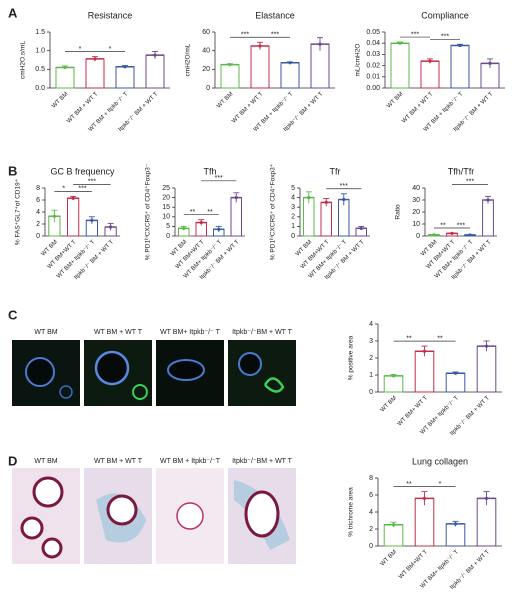  I want to click on y-tick-label: 0.02, so click(373, 65).